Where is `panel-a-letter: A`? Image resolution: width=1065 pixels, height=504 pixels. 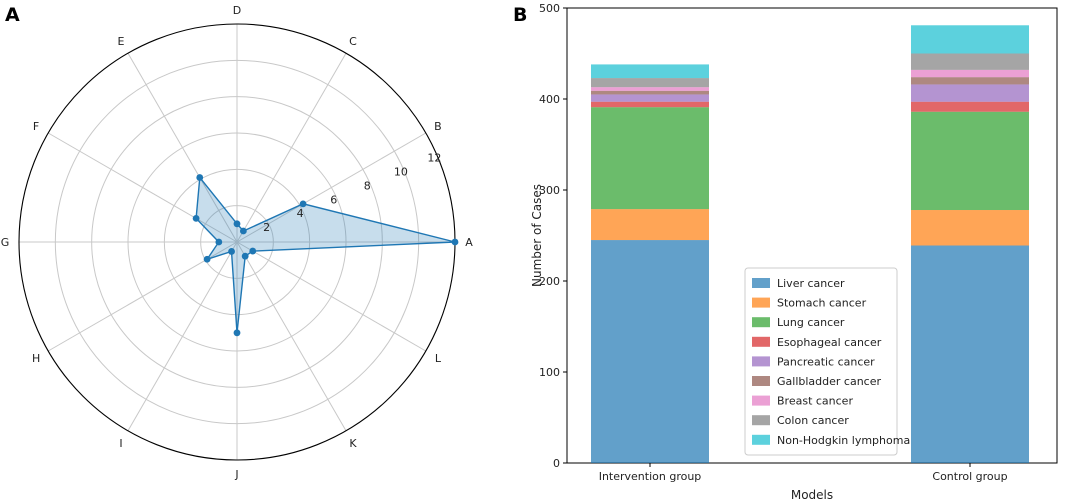
panel-a-letter: A is located at coordinates (12, 15).